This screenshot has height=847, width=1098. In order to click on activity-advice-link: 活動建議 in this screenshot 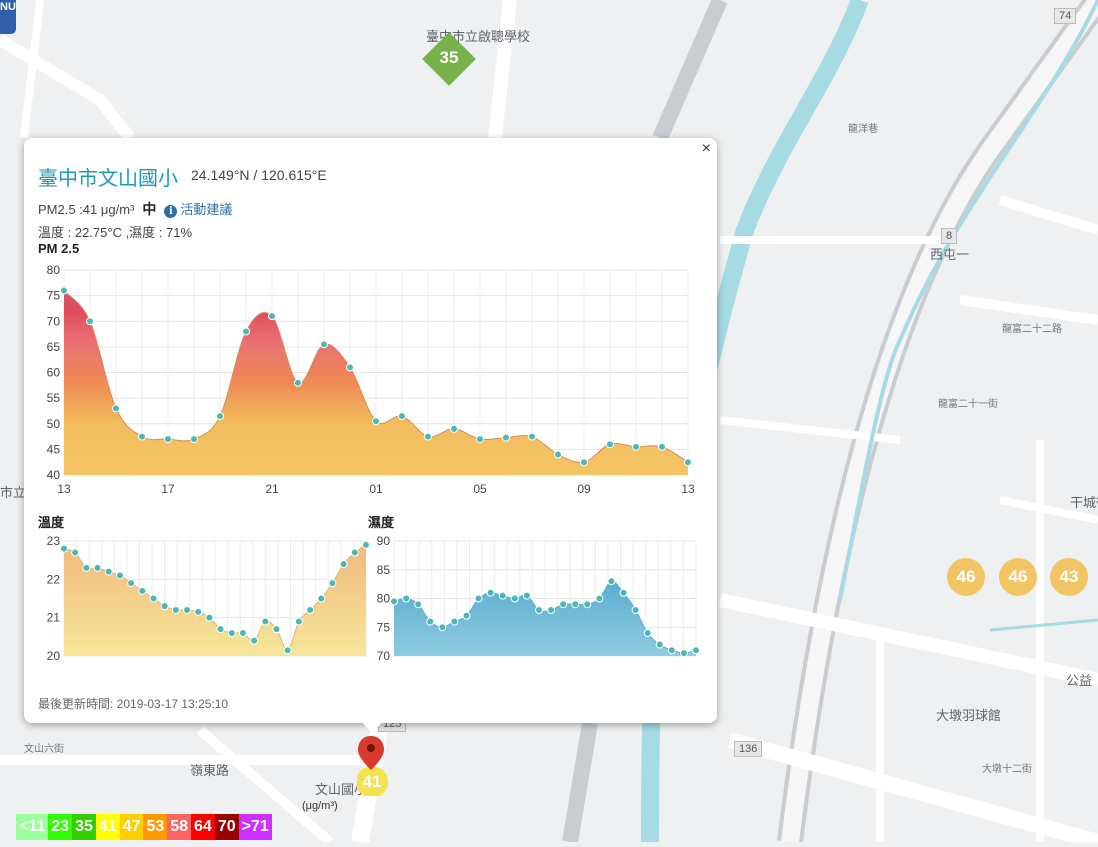, I will do `click(206, 209)`.